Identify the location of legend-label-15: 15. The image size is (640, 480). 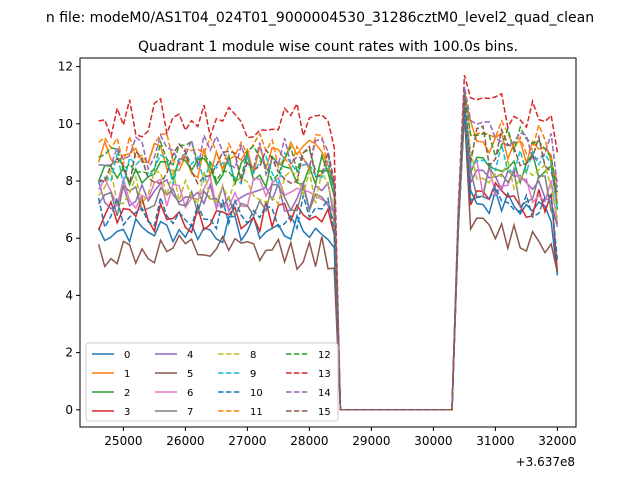
(324, 412).